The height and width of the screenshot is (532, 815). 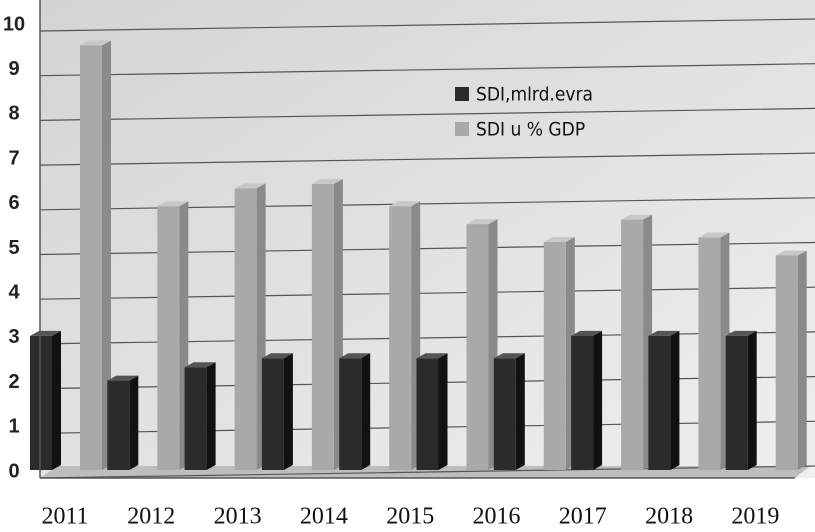 What do you see at coordinates (534, 95) in the screenshot?
I see `legend-label: SDI,mlrd.evra` at bounding box center [534, 95].